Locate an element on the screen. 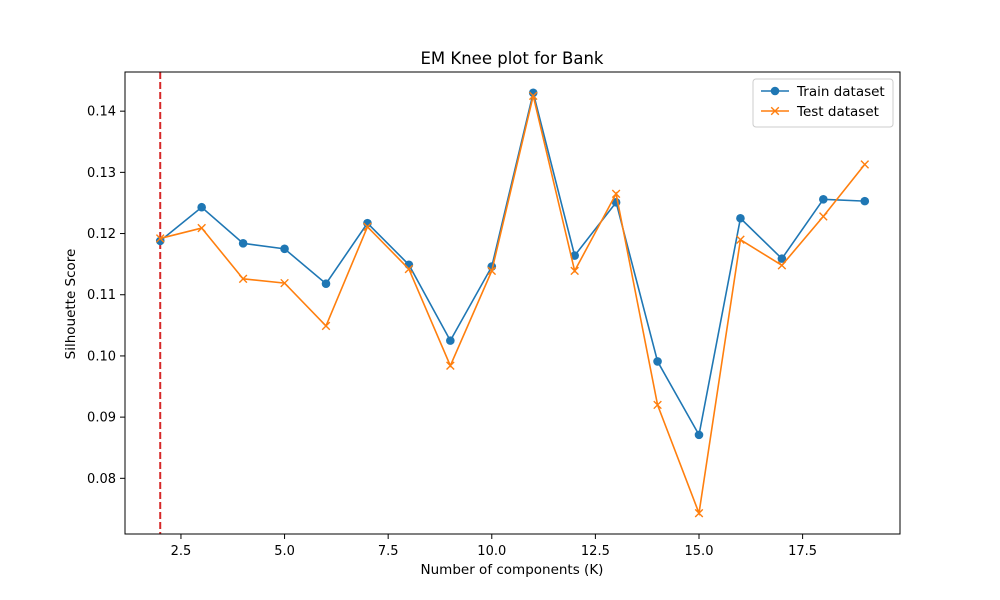  y-tick-label: 0.12 is located at coordinates (101, 234).